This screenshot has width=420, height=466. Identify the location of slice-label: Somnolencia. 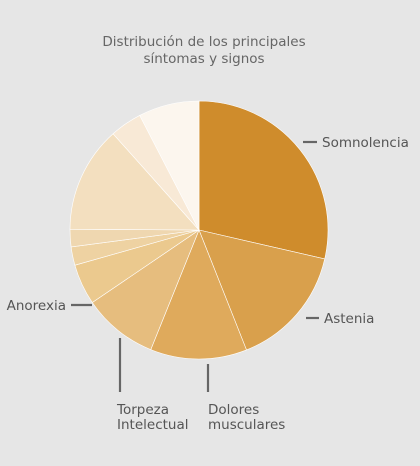
(365, 143).